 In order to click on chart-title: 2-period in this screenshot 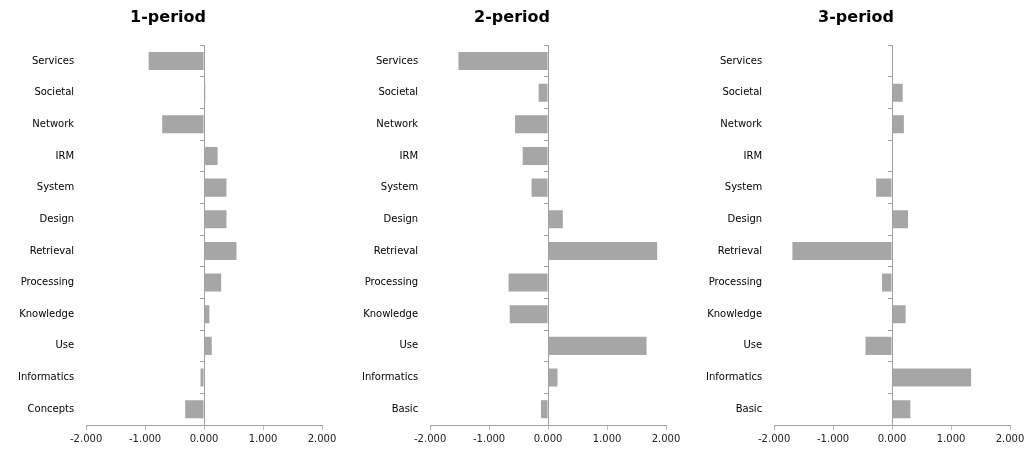, I will do `click(512, 16)`.